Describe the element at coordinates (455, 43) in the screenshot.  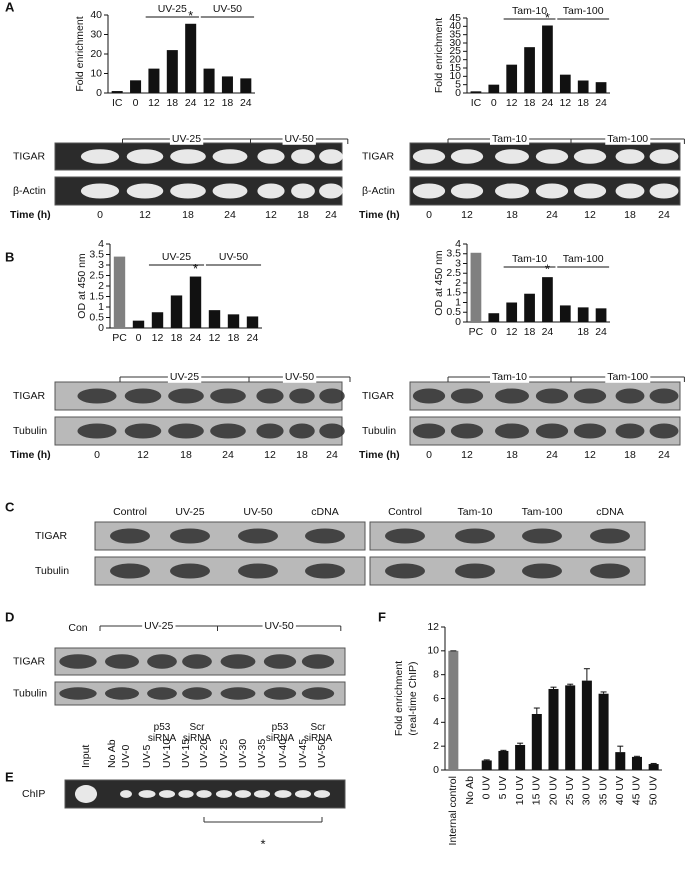
I see `y-tick-label: 30` at that location.